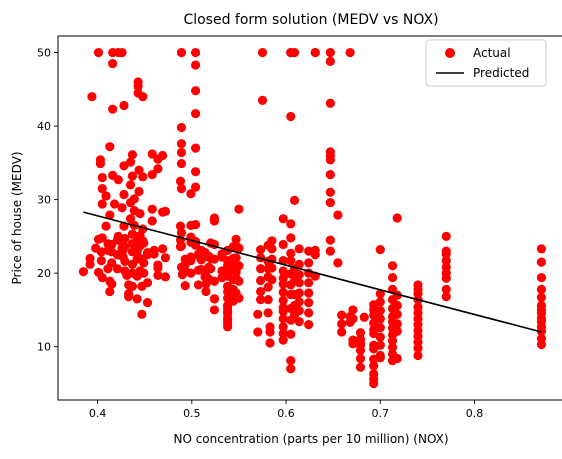  What do you see at coordinates (492, 53) in the screenshot?
I see `legend-actual-label: Actual` at bounding box center [492, 53].